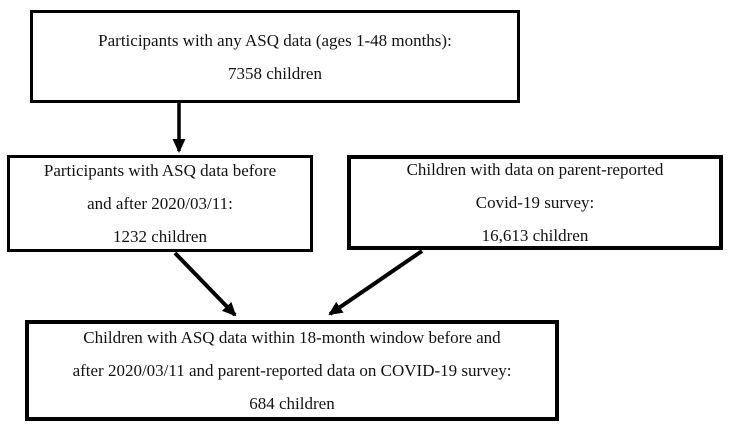 This screenshot has height=431, width=729. What do you see at coordinates (292, 403) in the screenshot?
I see `box-count-line: 684 children` at bounding box center [292, 403].